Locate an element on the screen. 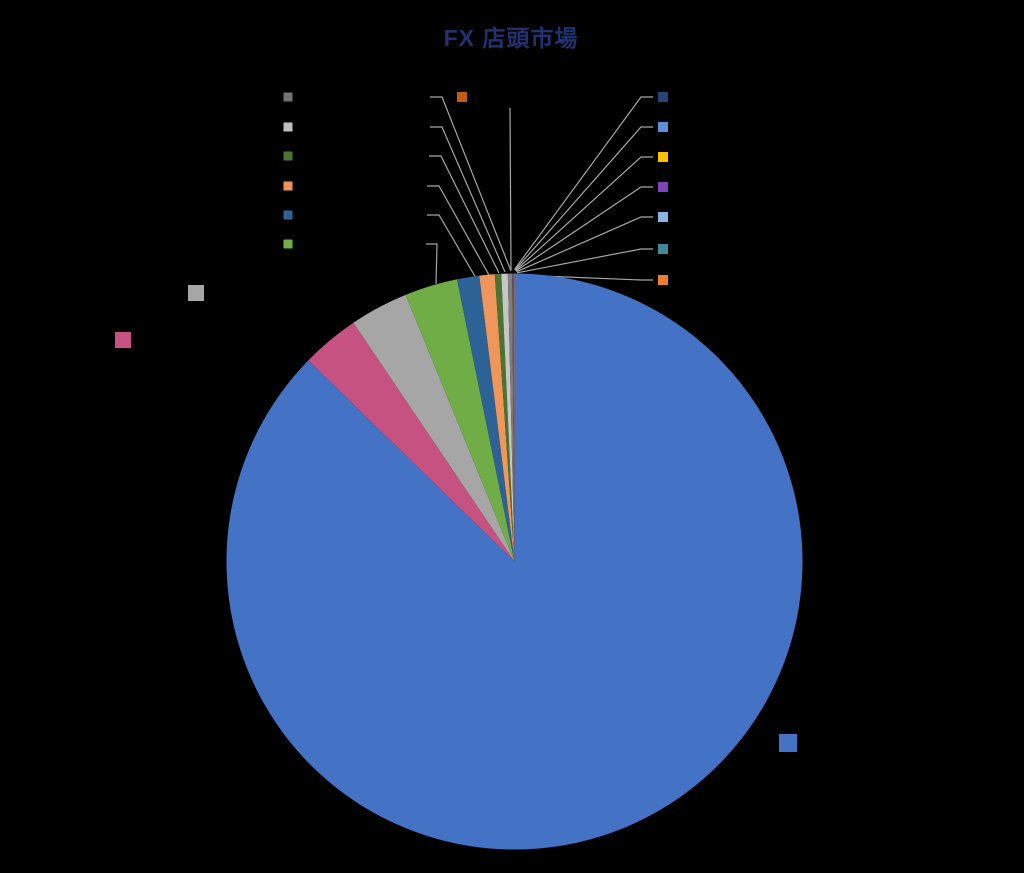  leader-line-dark-blue is located at coordinates (452, 246).